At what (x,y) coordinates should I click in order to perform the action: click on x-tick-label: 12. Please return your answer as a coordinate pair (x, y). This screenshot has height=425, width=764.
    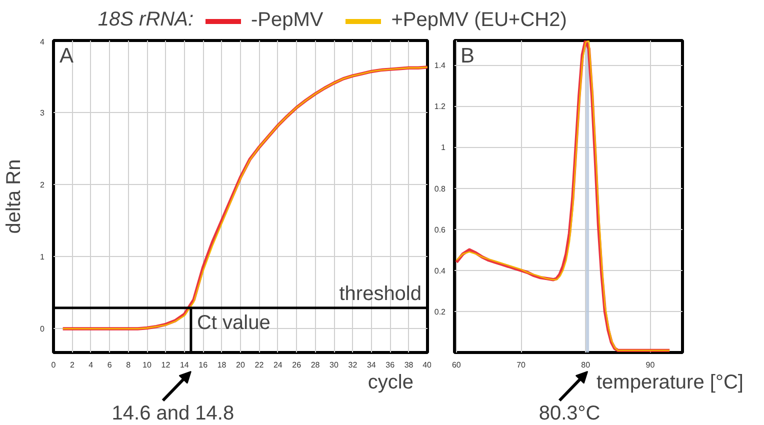
    Looking at the image, I should click on (166, 365).